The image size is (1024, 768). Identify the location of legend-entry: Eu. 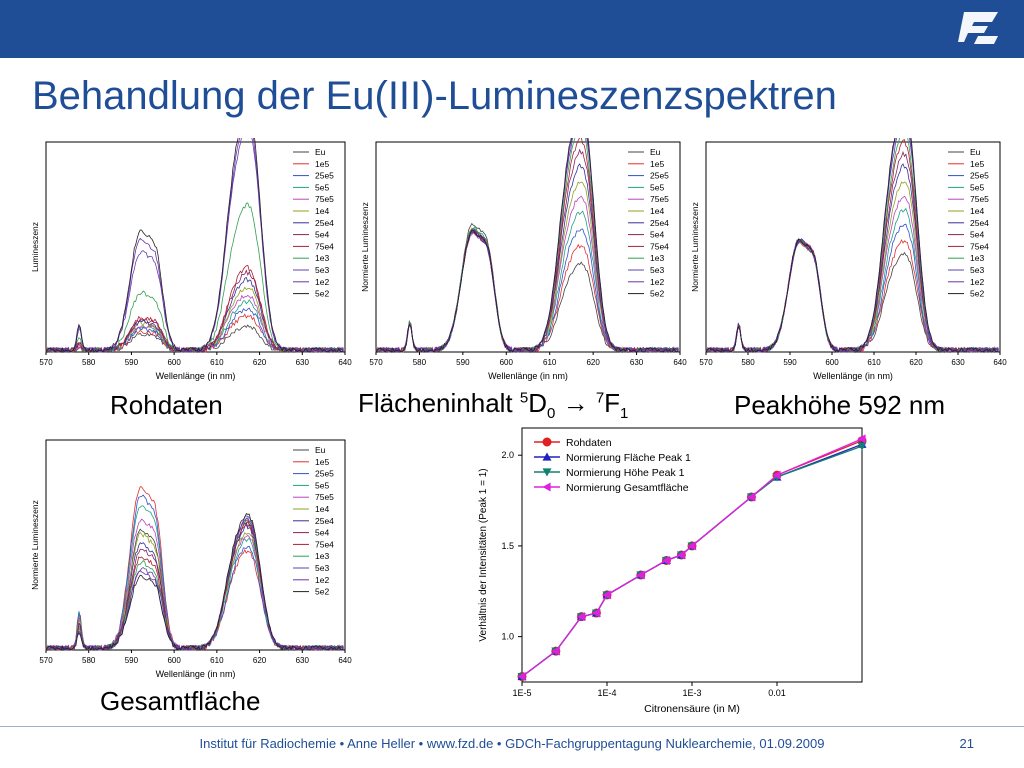
(320, 152).